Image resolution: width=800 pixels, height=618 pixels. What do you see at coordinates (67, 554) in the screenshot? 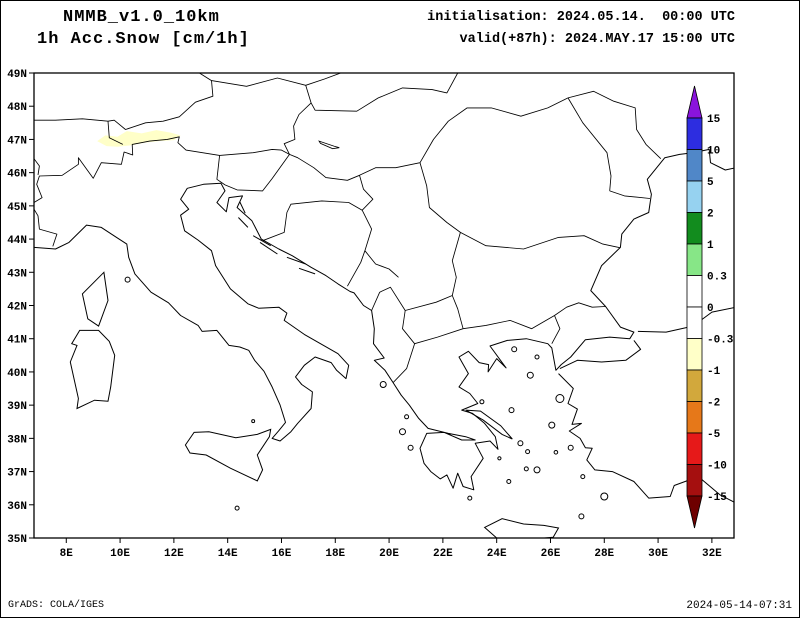
I see `lon-tick-label: 8E` at bounding box center [67, 554].